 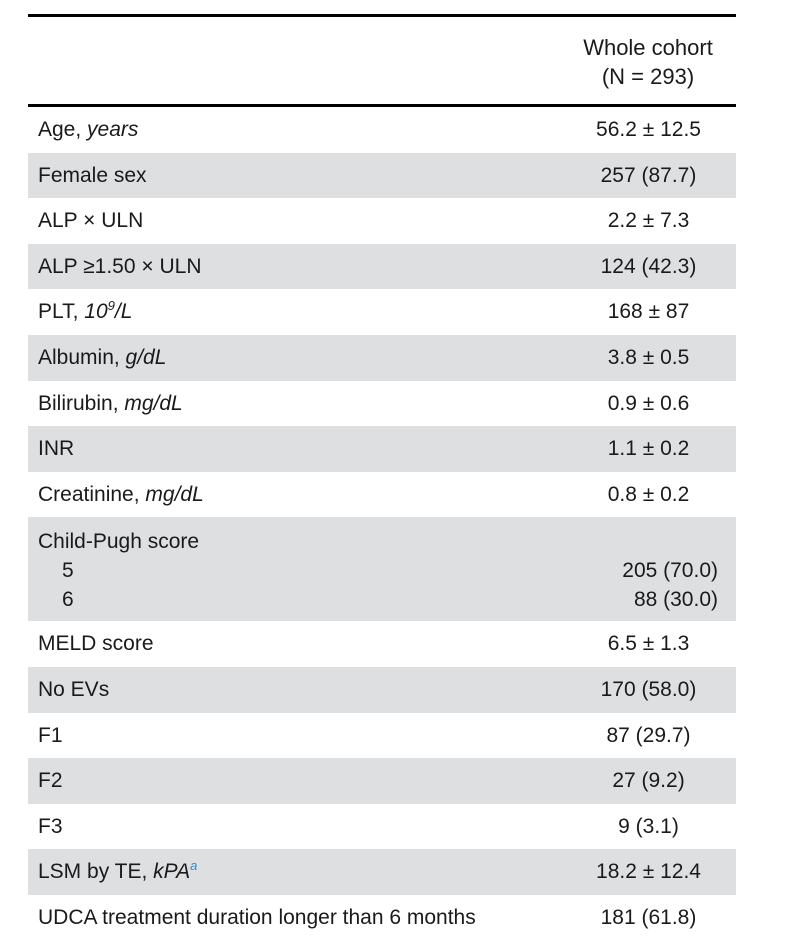 What do you see at coordinates (118, 570) in the screenshot?
I see `row-label: Child-Pugh score 5 6` at bounding box center [118, 570].